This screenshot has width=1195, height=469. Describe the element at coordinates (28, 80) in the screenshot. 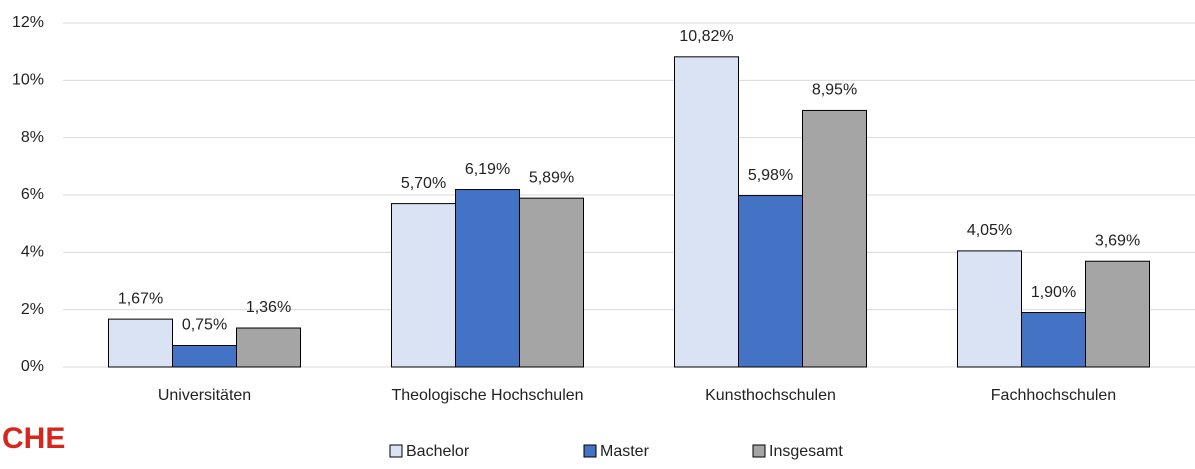

I see `y-tick-label: 10%` at that location.